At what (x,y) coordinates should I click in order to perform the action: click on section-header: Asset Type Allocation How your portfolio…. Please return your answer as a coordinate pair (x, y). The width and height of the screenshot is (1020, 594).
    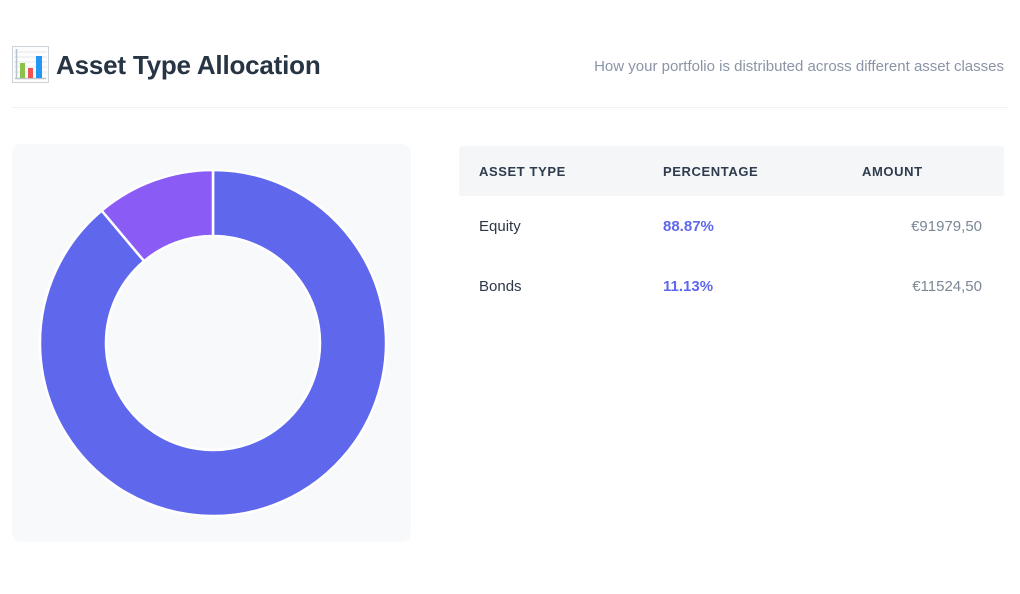
    Looking at the image, I should click on (508, 65).